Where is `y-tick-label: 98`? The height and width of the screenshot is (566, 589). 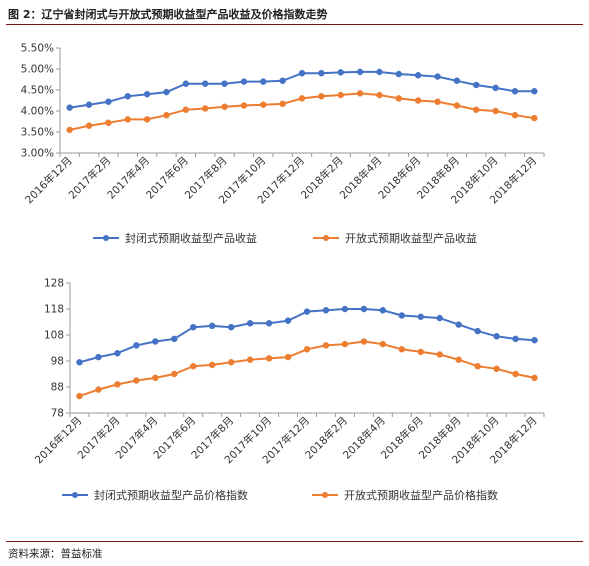 y-tick-label: 98 is located at coordinates (57, 362).